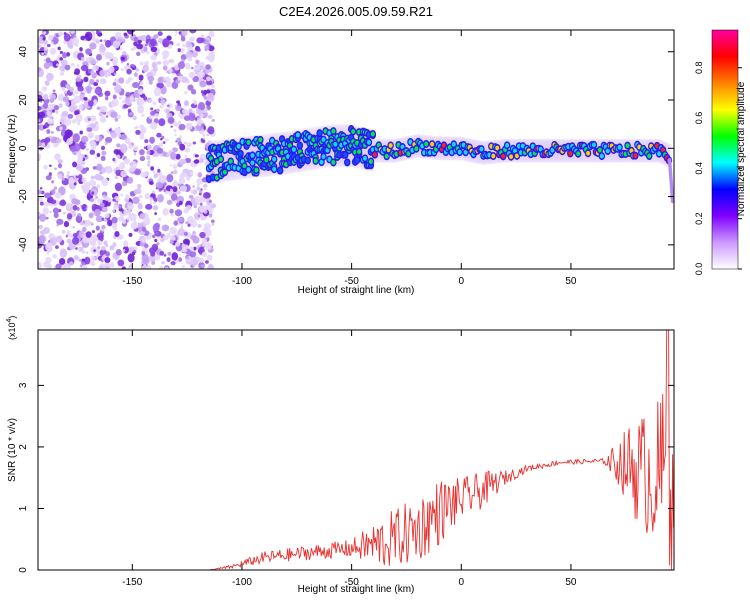  I want to click on spectrogram-y-tick-label: -40, so click(23, 244).